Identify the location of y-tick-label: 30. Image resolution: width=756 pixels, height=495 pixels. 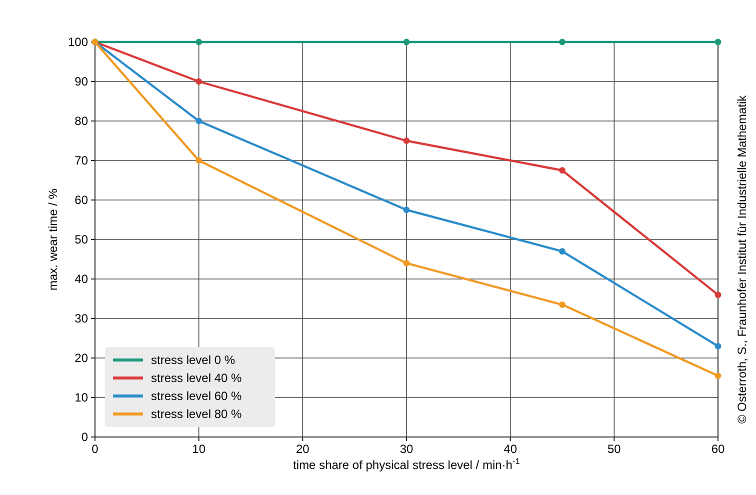
(81, 319).